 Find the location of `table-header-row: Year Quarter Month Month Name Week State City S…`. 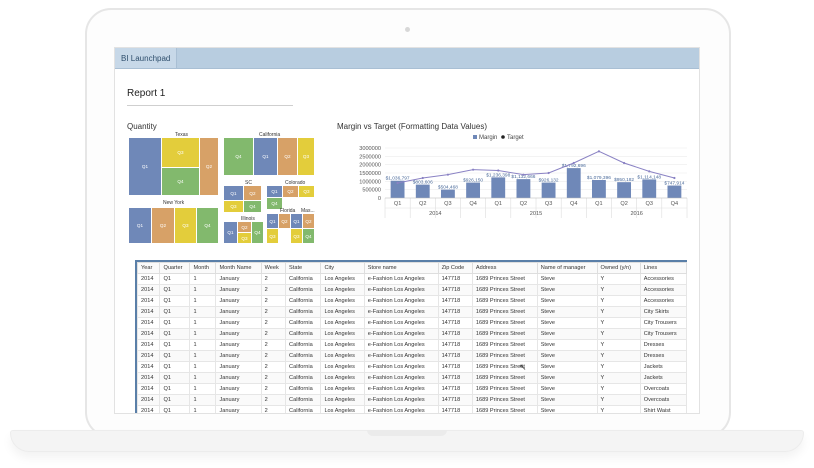

table-header-row: Year Quarter Month Month Name Week State City S… is located at coordinates (412, 268).